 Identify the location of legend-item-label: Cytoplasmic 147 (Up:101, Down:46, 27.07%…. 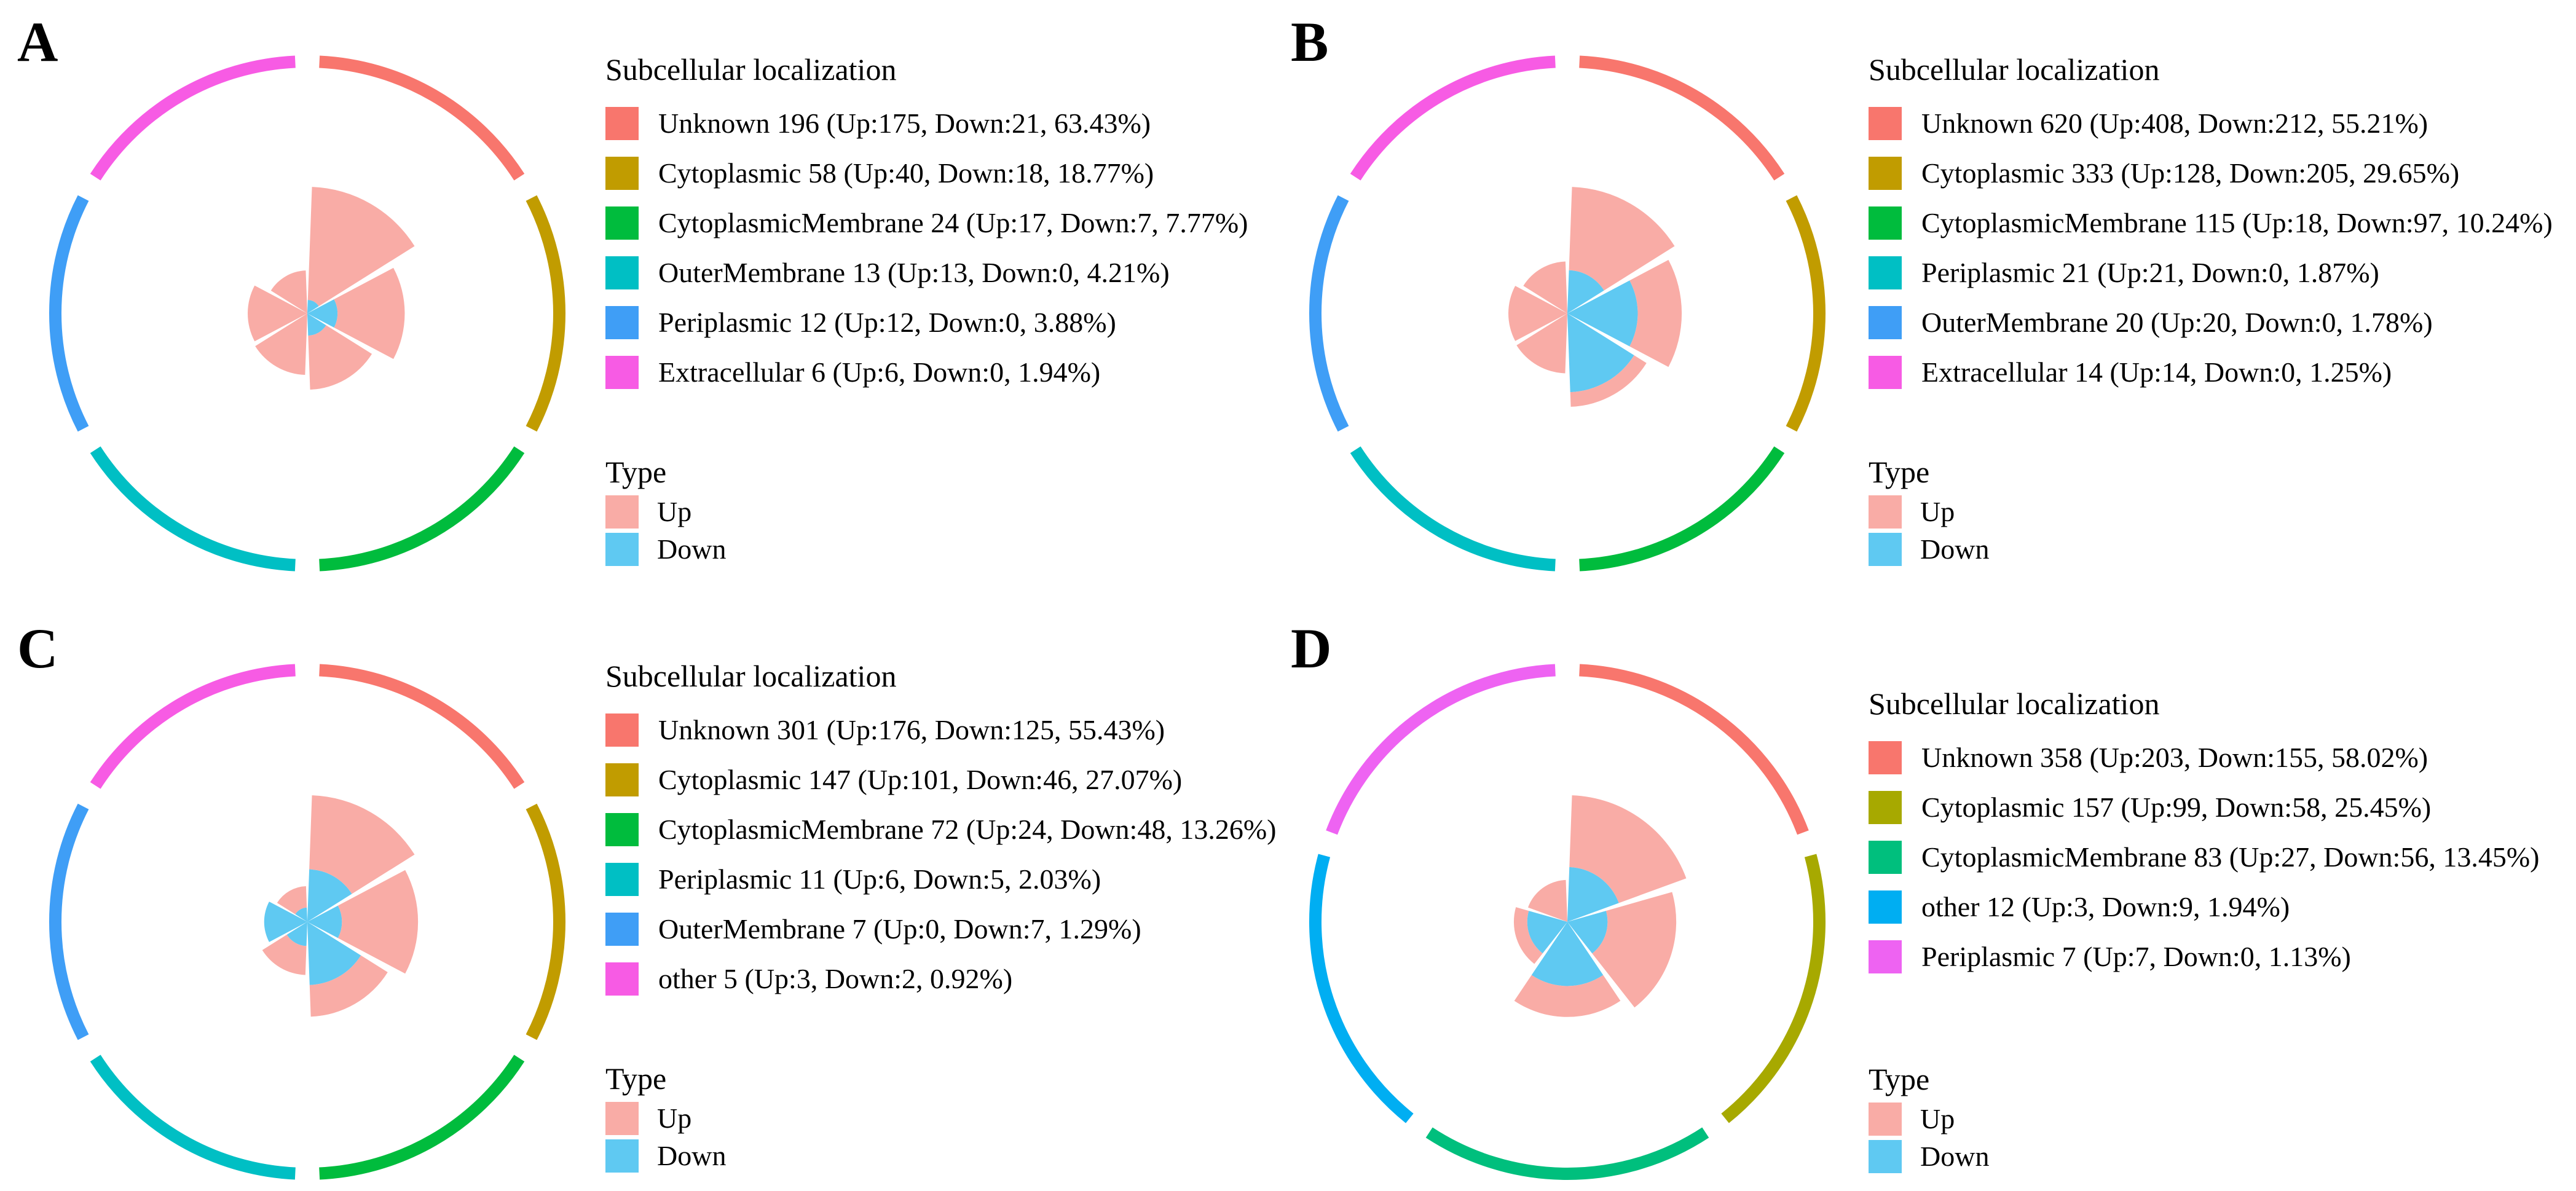
(921, 779).